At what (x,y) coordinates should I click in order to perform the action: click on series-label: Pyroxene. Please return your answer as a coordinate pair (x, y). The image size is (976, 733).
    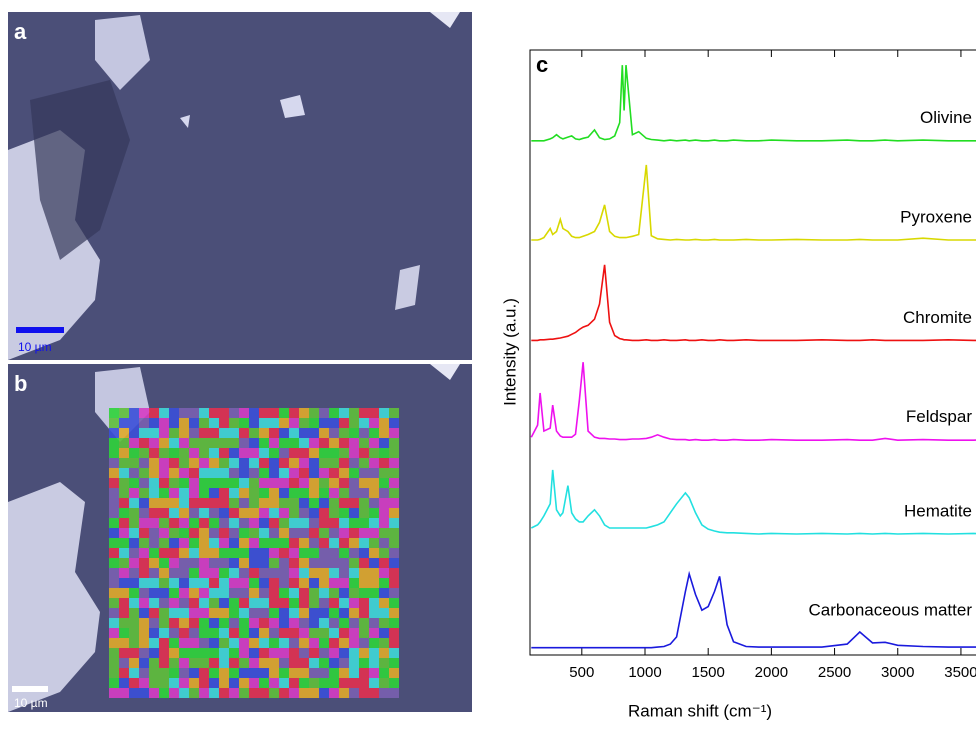
    Looking at the image, I should click on (936, 216).